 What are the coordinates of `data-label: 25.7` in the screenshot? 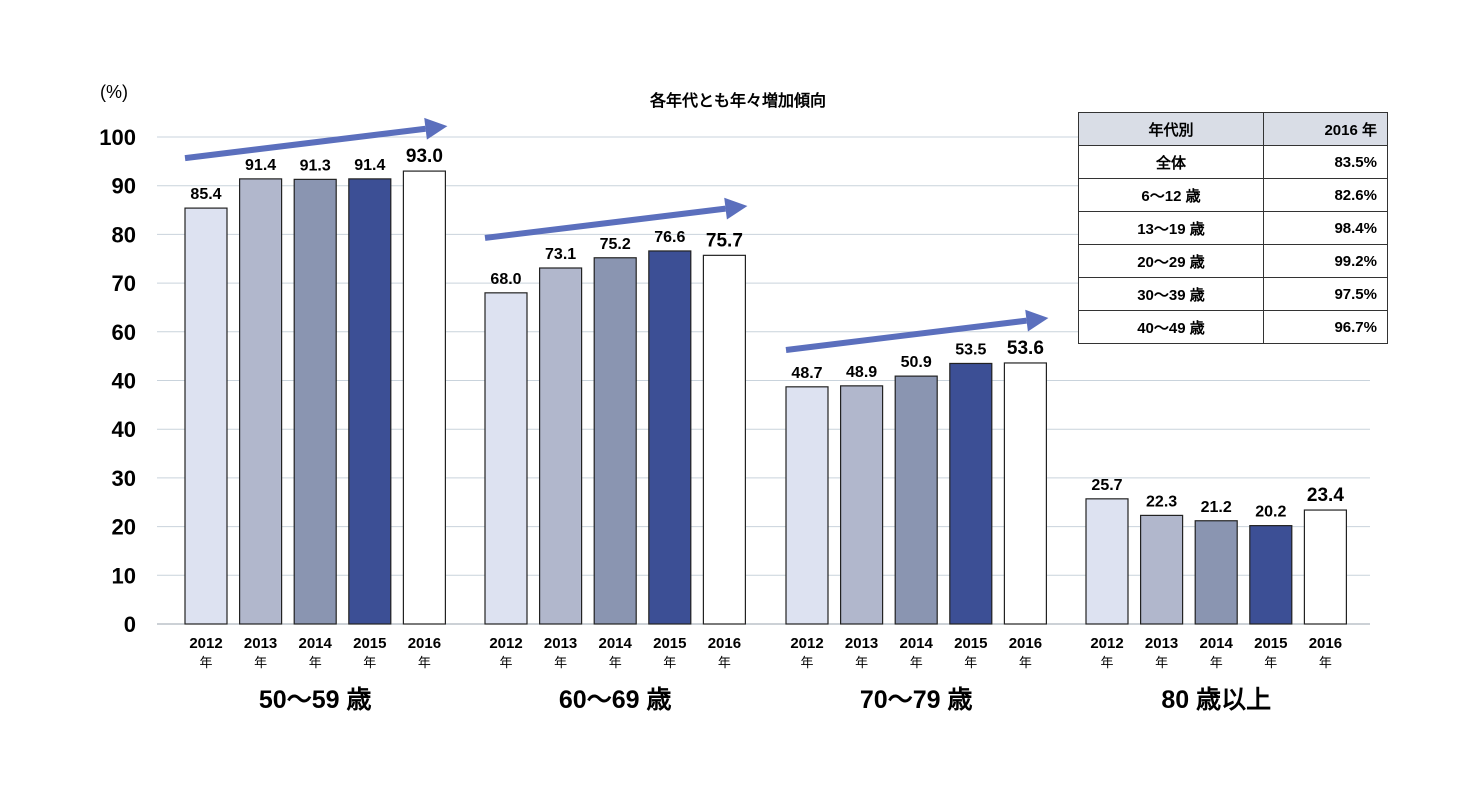 It's located at (1106, 485).